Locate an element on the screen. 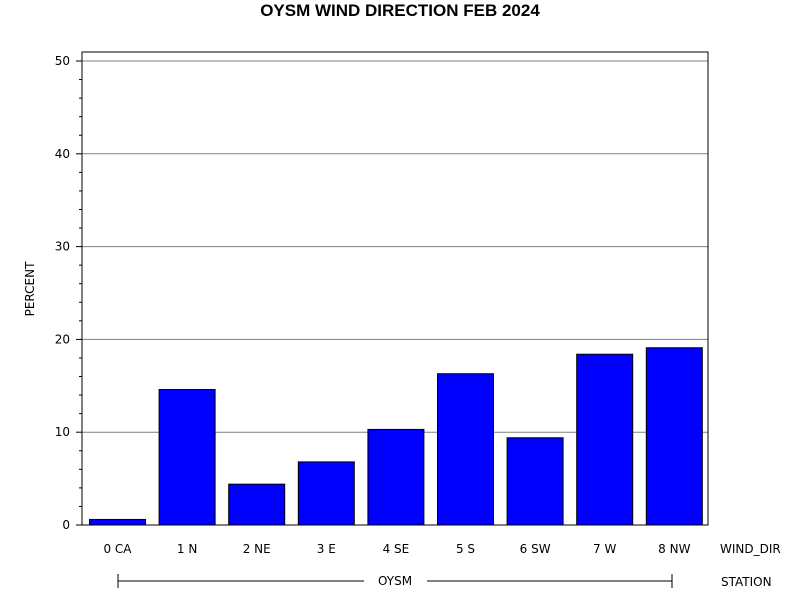 This screenshot has width=800, height=600. x-tick-label: 4 SE is located at coordinates (396, 549).